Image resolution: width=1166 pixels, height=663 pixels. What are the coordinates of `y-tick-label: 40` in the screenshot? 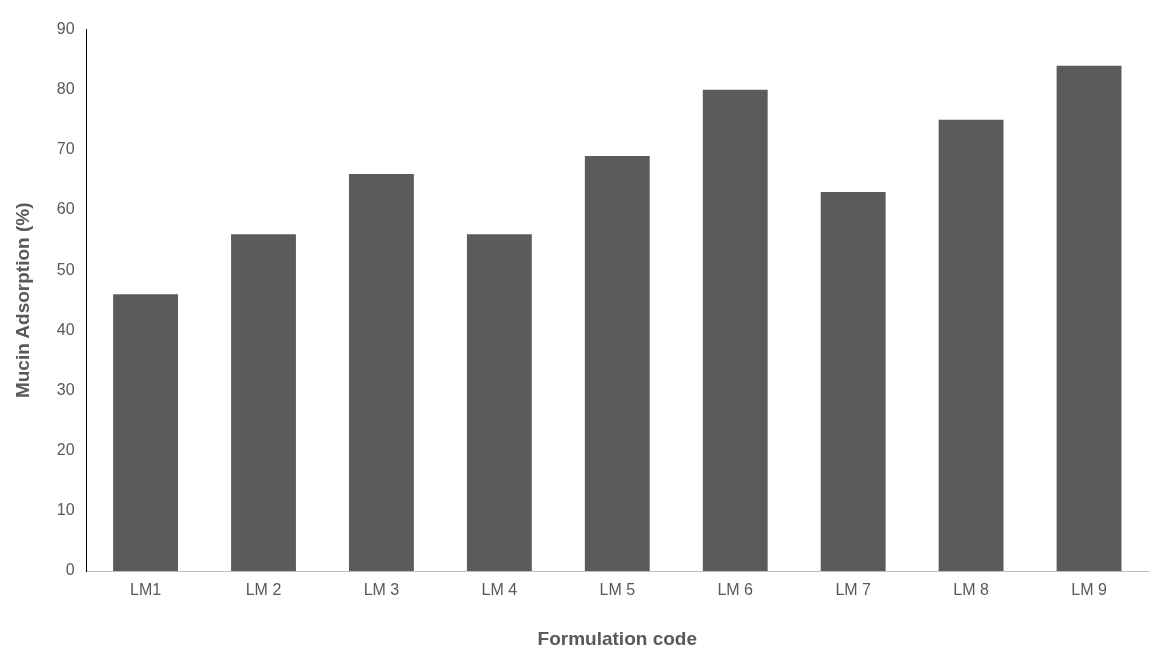 It's located at (65, 329).